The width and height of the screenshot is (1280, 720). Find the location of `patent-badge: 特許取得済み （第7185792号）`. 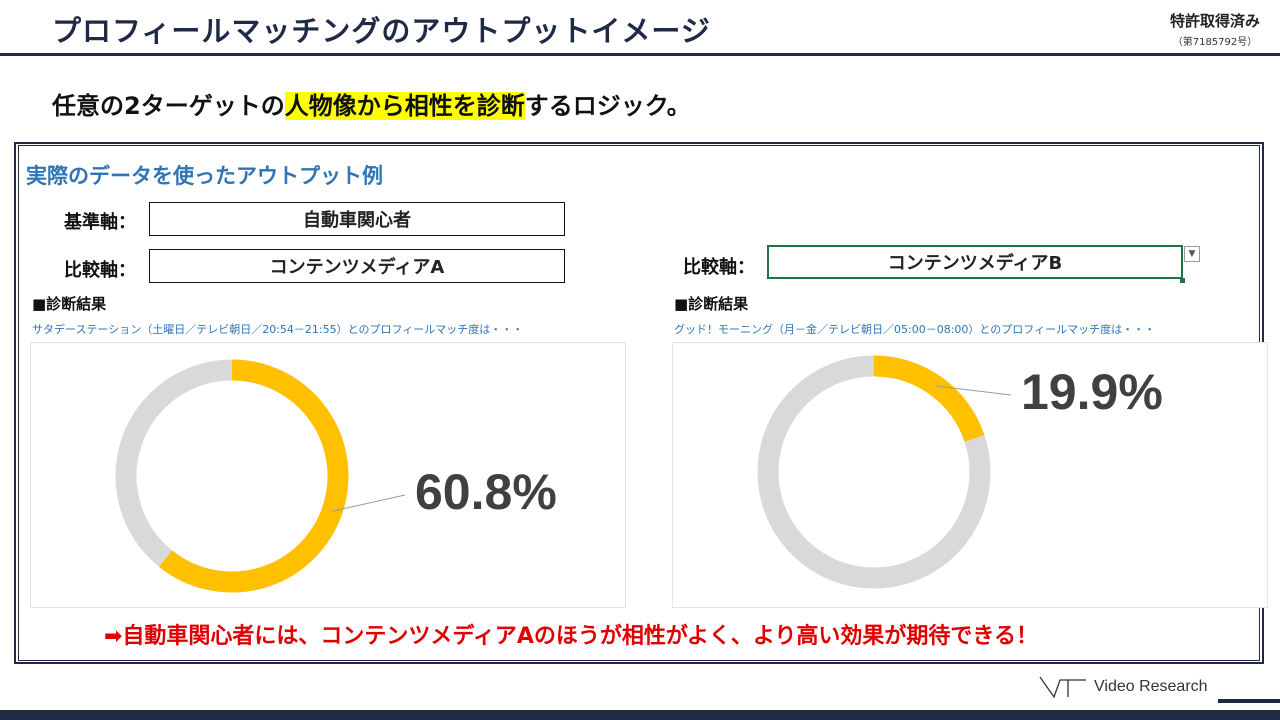

patent-badge: 特許取得済み （第7185792号） is located at coordinates (1215, 29).